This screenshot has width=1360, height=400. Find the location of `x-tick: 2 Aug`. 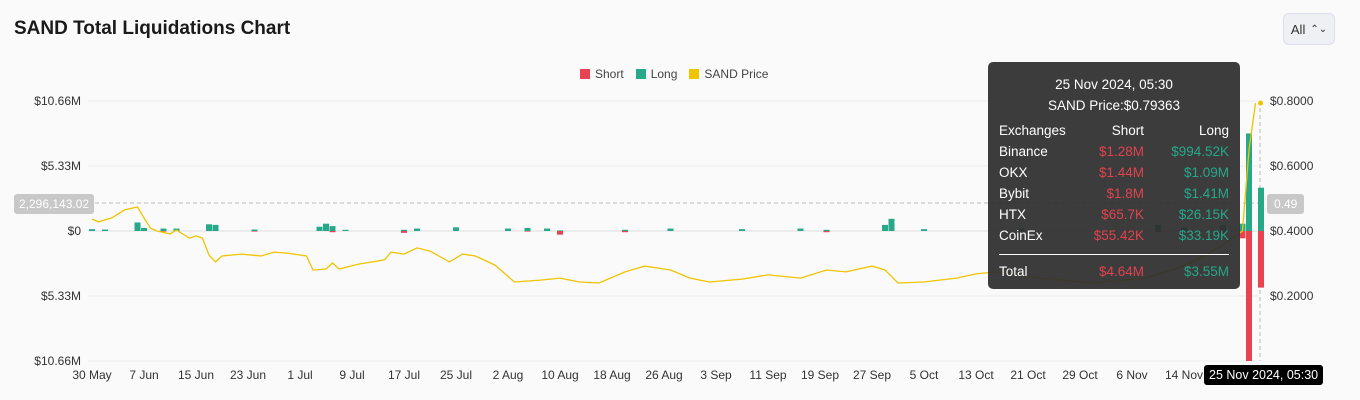

x-tick: 2 Aug is located at coordinates (508, 375).